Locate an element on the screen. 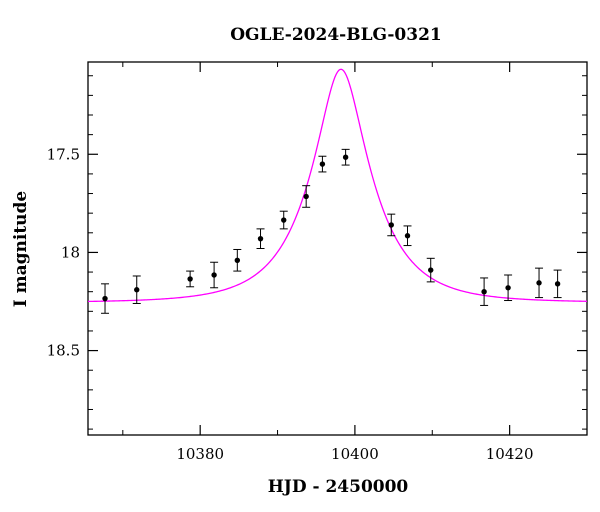 This screenshot has height=512, width=600. x-axis-label: HJD - 2450000 is located at coordinates (338, 487).